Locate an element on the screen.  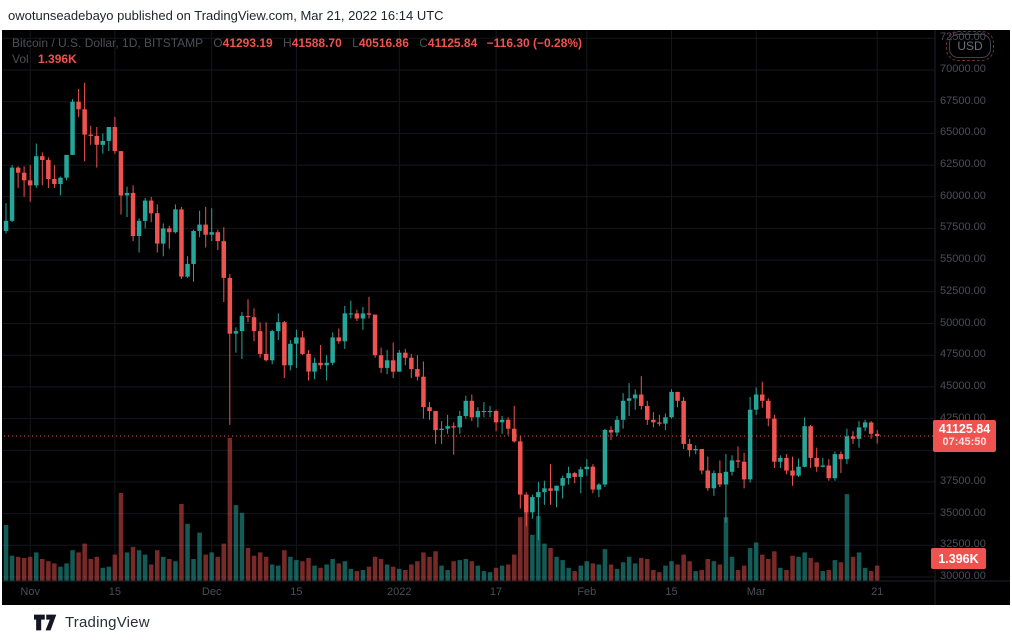
price-tick-label: 50000.00 is located at coordinates (963, 322).